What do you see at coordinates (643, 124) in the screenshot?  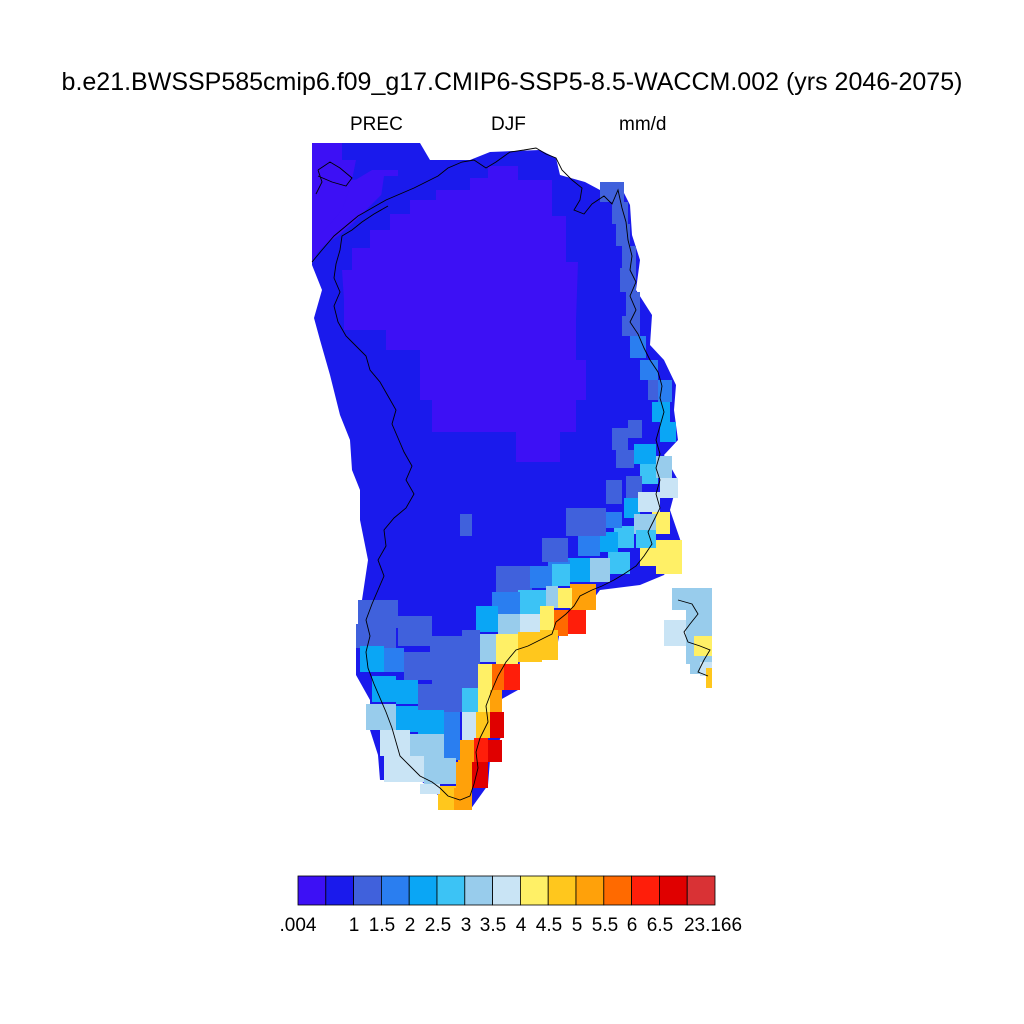 I see `units-label: mm/d` at bounding box center [643, 124].